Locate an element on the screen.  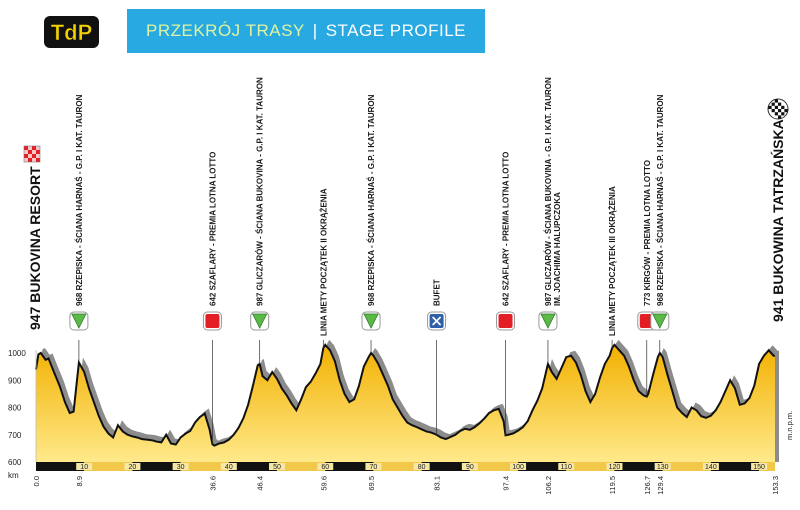
checkered-flag-black-icon is located at coordinates (778, 109).